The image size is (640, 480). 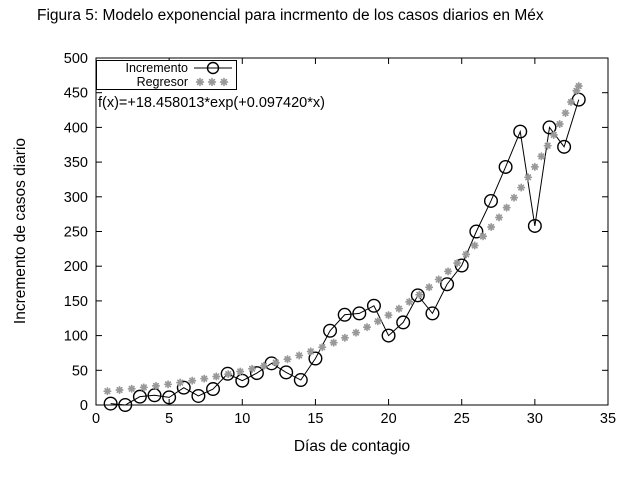 What do you see at coordinates (76, 128) in the screenshot?
I see `y-tick-label: 400` at bounding box center [76, 128].